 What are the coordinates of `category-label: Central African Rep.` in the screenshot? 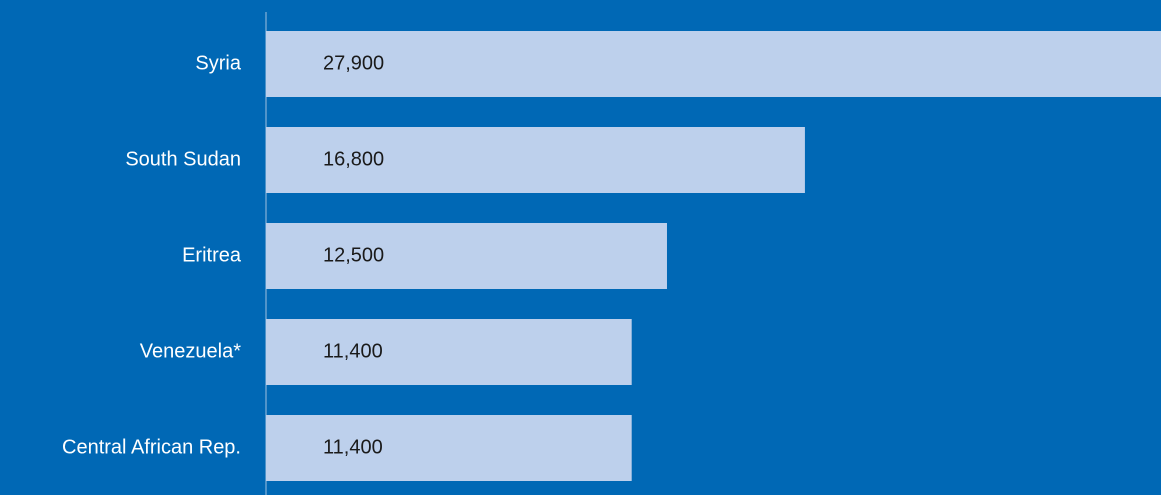 It's located at (151, 447).